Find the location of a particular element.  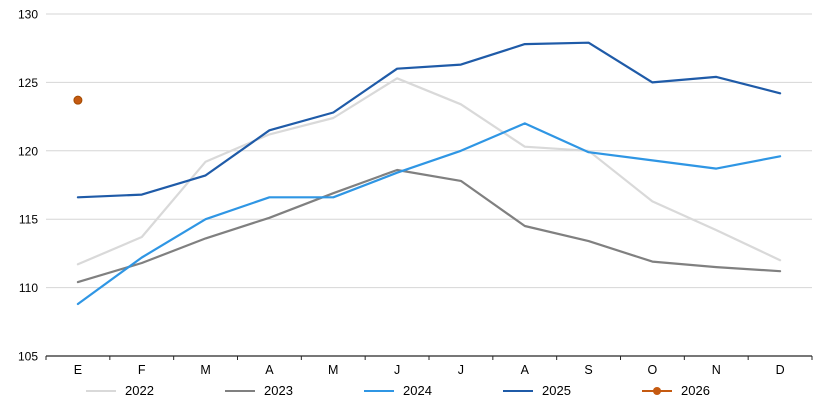

y-axis-label: 105 is located at coordinates (28, 357).